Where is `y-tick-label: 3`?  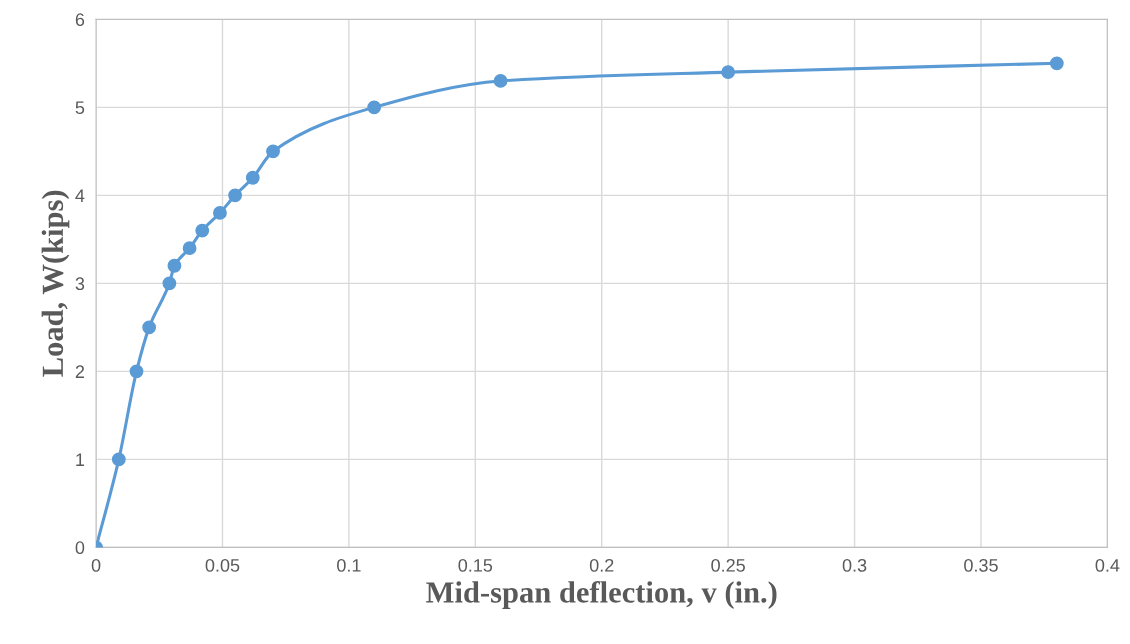
y-tick-label: 3 is located at coordinates (80, 284).